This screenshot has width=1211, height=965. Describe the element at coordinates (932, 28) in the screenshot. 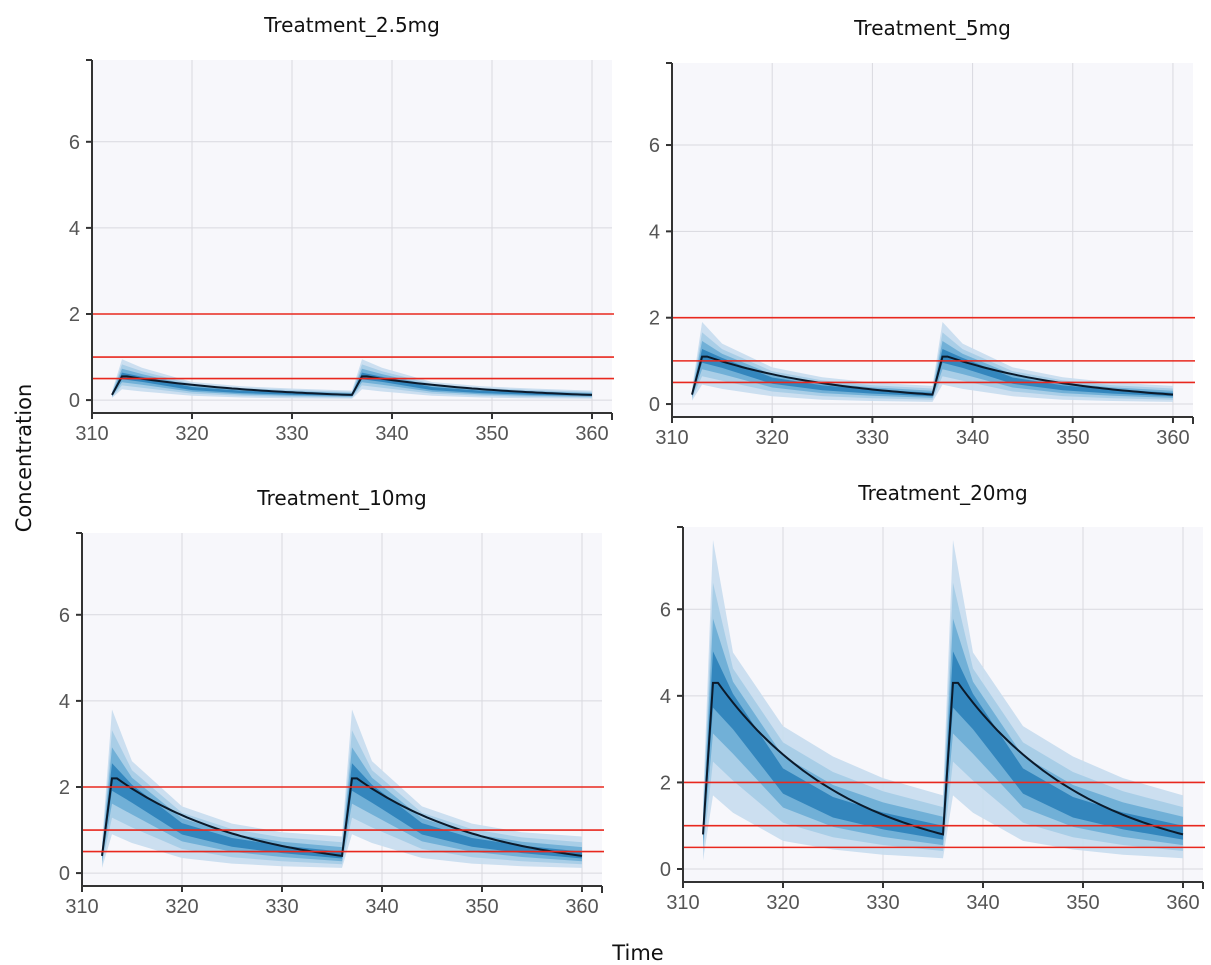

I see `panel-title: Treatment_5mg` at that location.